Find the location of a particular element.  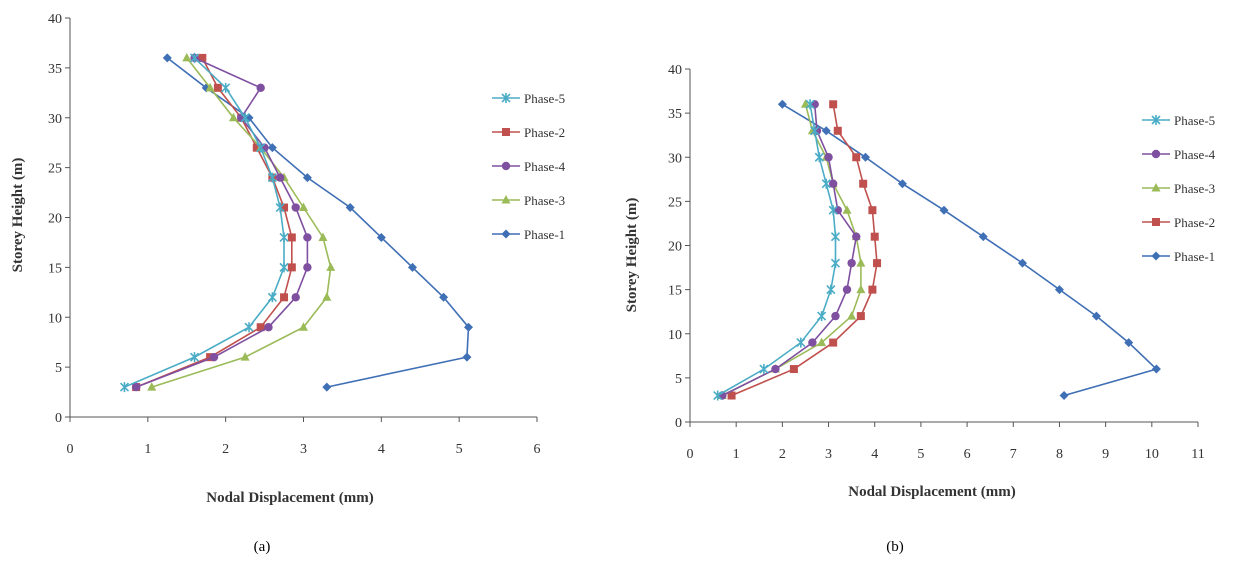

legend-item: Phase-4 is located at coordinates (529, 166).